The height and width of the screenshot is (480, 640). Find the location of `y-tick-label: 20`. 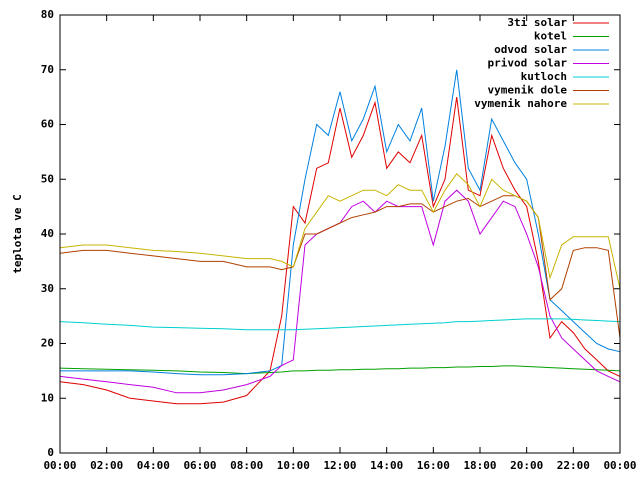

y-tick-label: 20 is located at coordinates (47, 343).